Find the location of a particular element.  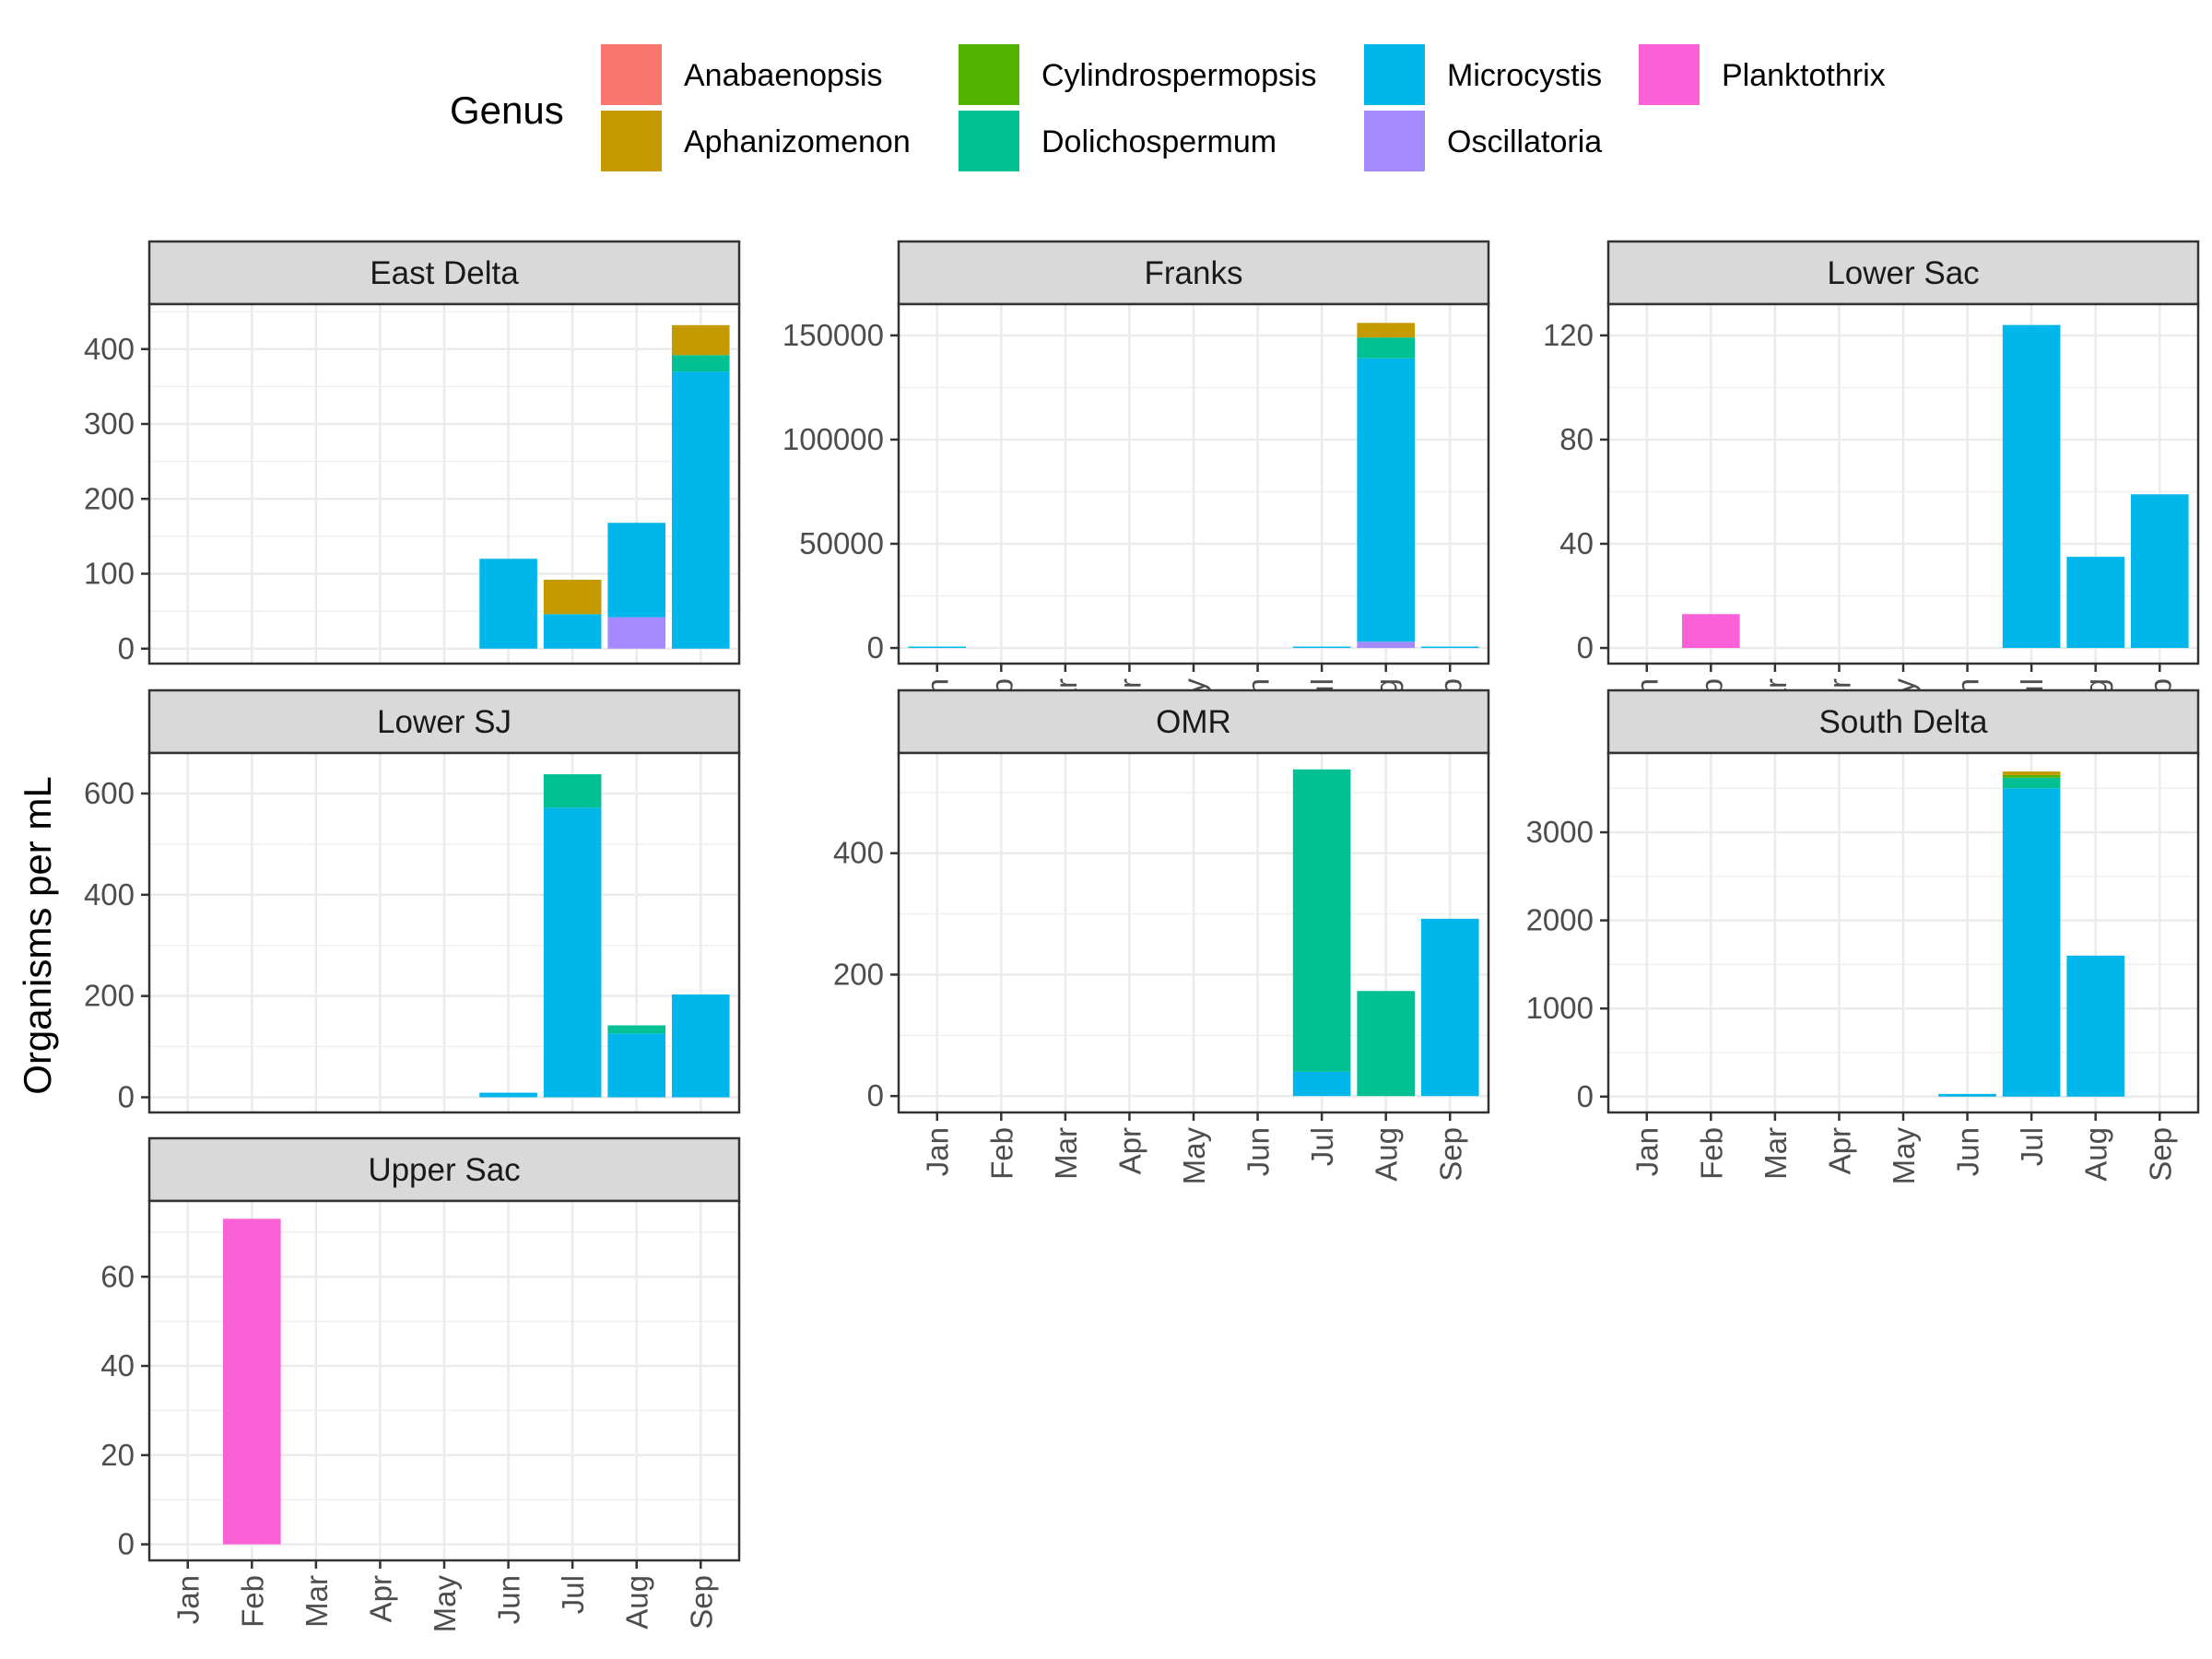

legend-label-aphanizomenon: Aphanizomenon is located at coordinates (797, 141).